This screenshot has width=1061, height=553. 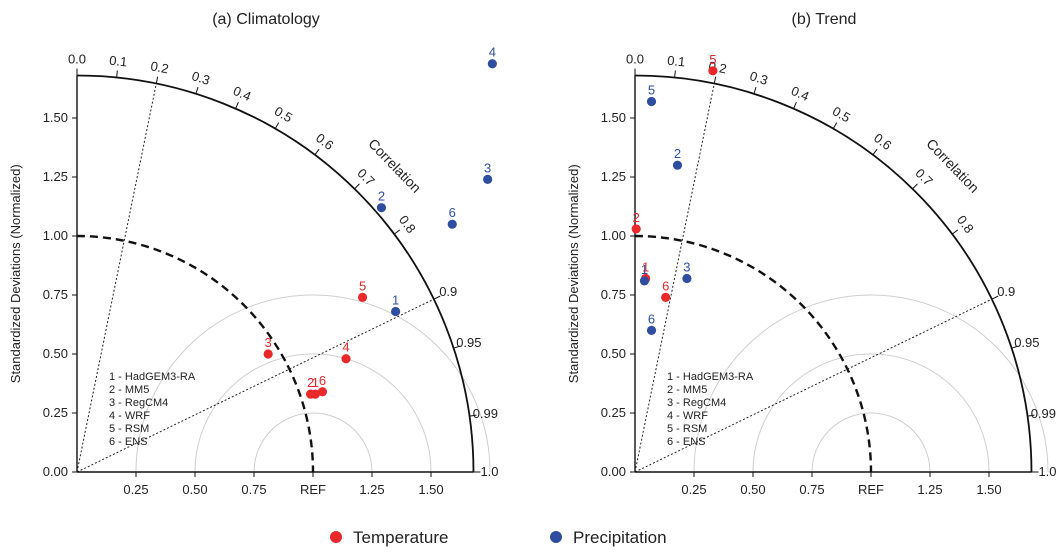 What do you see at coordinates (556, 537) in the screenshot?
I see `legend-marker` at bounding box center [556, 537].